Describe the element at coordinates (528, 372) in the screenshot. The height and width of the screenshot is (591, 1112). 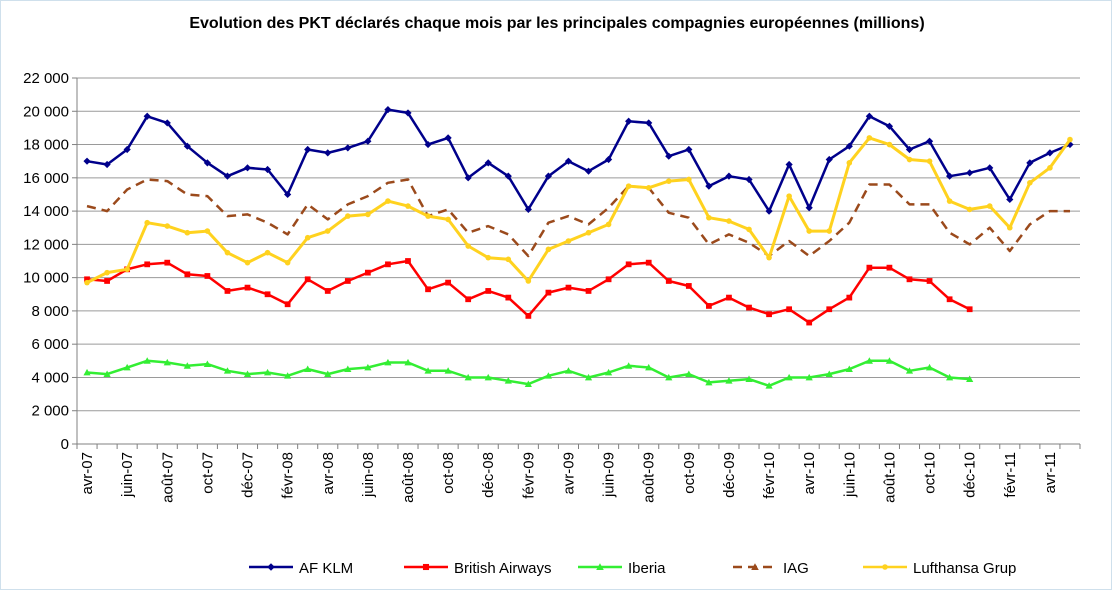
I see `series-iberia` at that location.